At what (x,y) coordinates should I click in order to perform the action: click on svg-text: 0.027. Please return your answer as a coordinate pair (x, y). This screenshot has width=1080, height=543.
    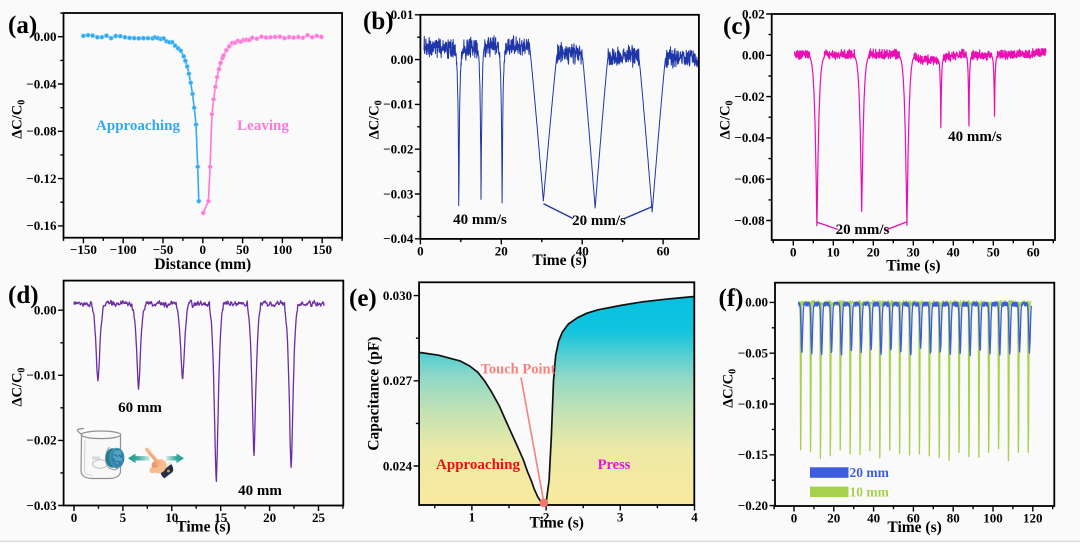
    Looking at the image, I should click on (398, 380).